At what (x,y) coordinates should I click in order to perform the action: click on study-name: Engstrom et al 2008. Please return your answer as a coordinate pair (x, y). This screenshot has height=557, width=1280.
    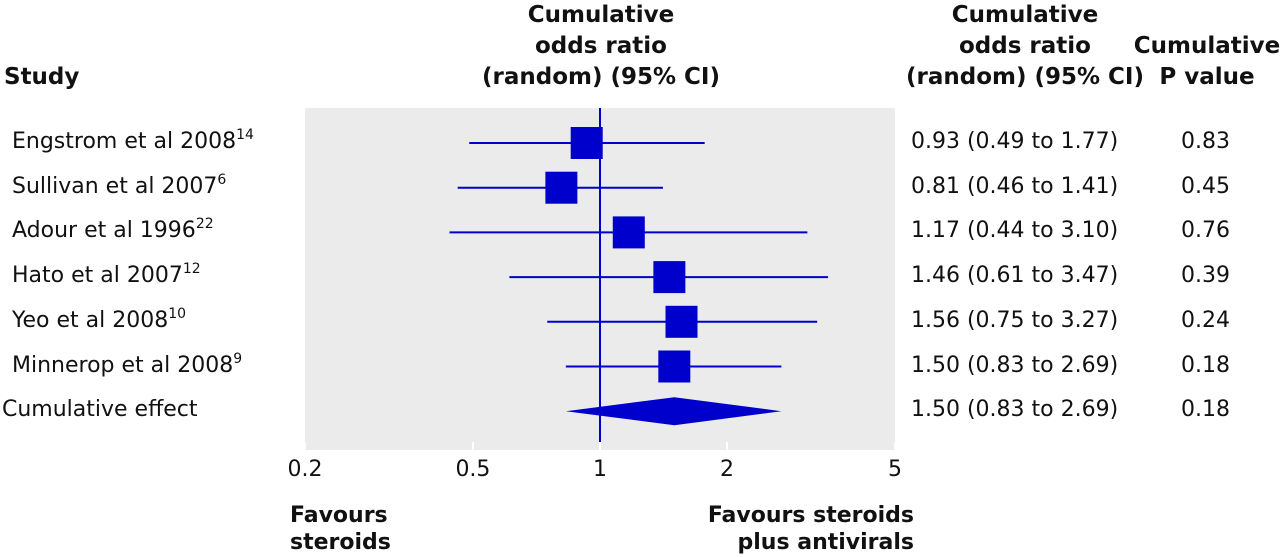
    Looking at the image, I should click on (124, 141).